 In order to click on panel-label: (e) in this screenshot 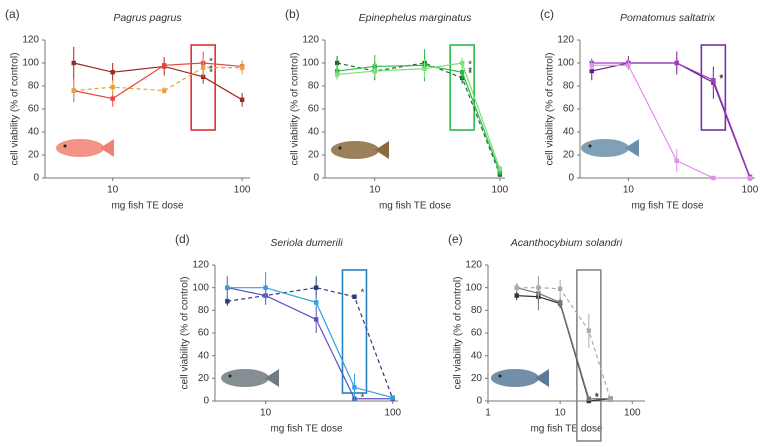, I will do `click(455, 239)`.